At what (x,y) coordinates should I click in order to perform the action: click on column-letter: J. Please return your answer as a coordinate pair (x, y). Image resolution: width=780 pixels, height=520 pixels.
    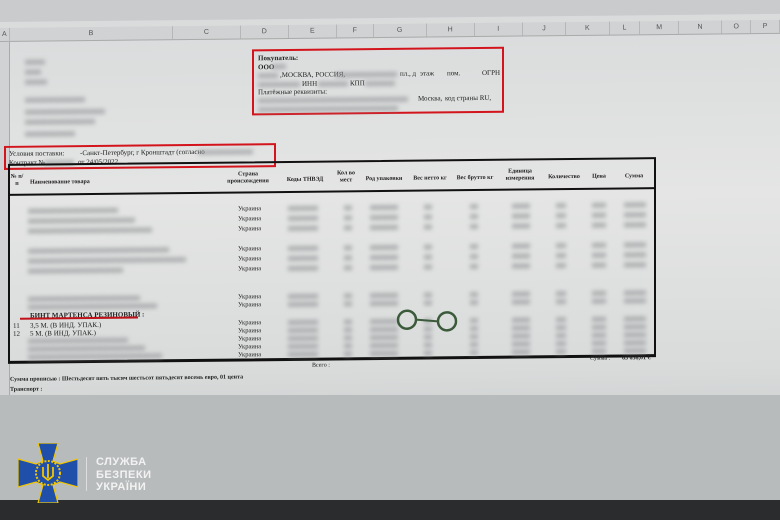
    Looking at the image, I should click on (544, 29).